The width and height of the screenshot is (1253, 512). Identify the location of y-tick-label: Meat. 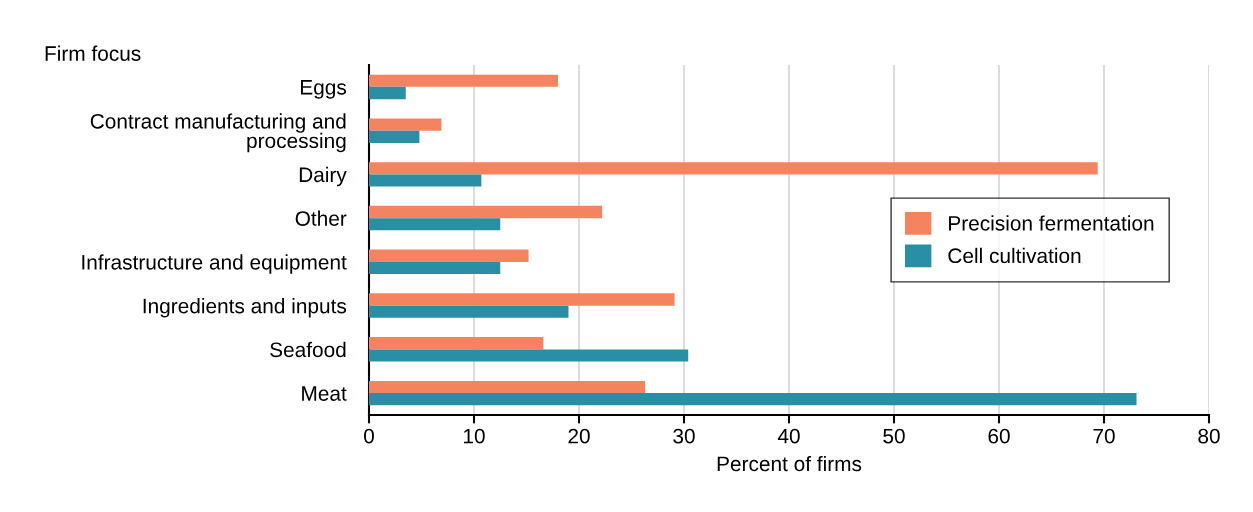
(324, 393).